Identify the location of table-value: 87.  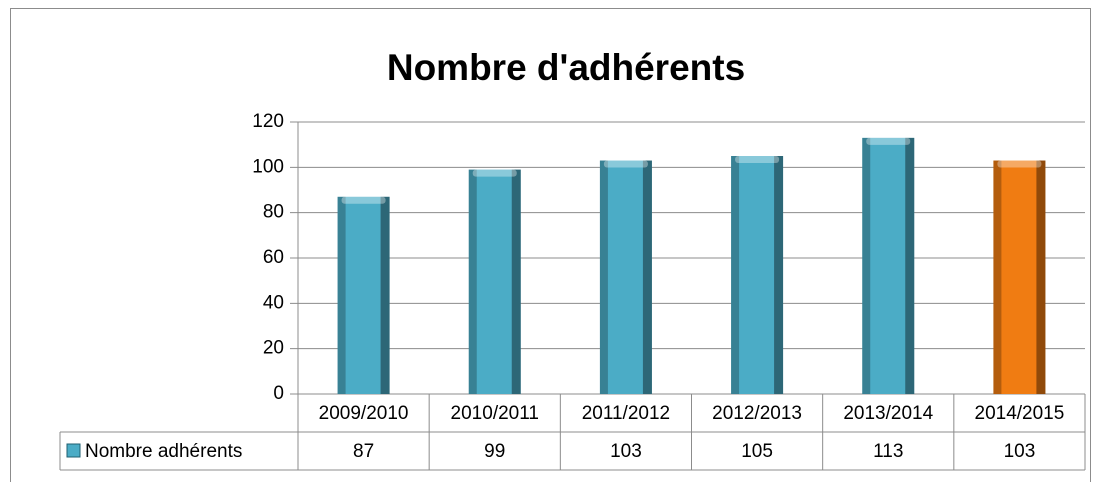
(363, 451).